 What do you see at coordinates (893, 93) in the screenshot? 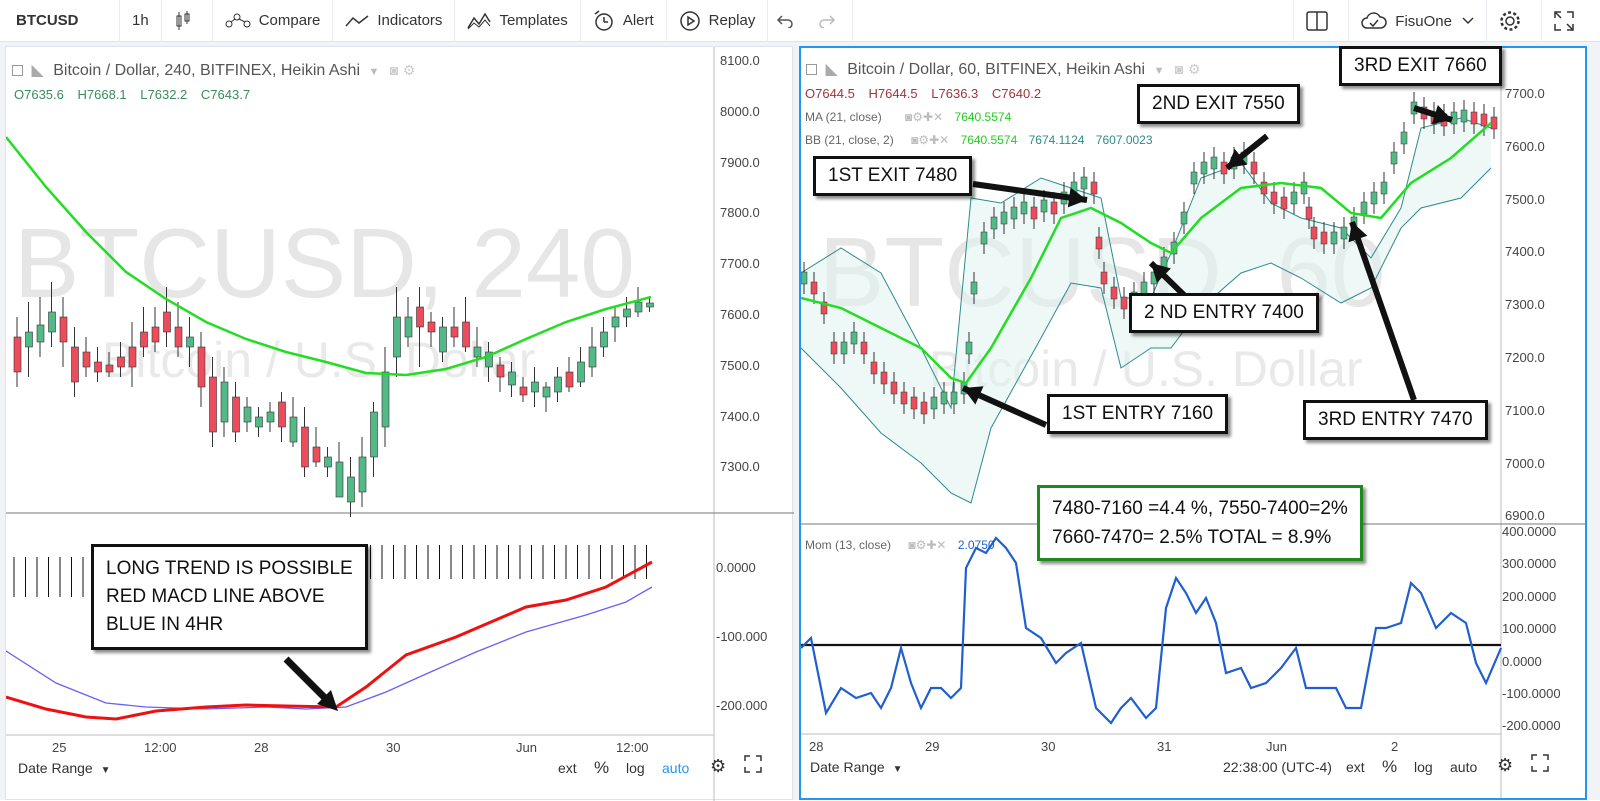
I see `high-value: H7644.5` at bounding box center [893, 93].